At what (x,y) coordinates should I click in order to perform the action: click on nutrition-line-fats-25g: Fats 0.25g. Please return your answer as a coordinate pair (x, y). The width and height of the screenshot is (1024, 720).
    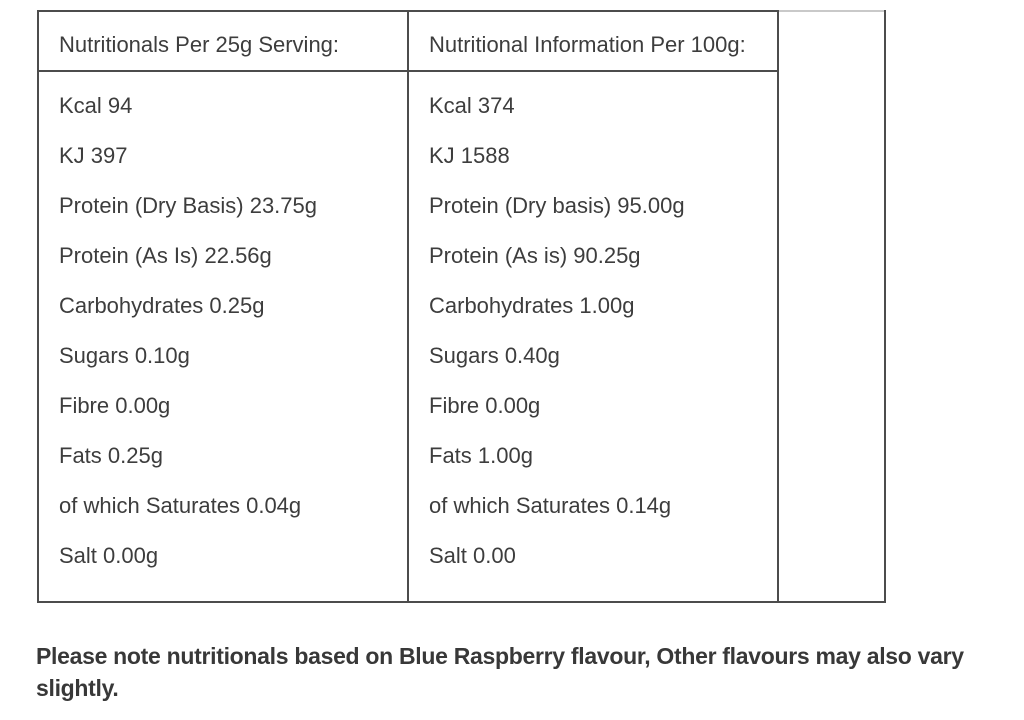
    Looking at the image, I should click on (111, 455).